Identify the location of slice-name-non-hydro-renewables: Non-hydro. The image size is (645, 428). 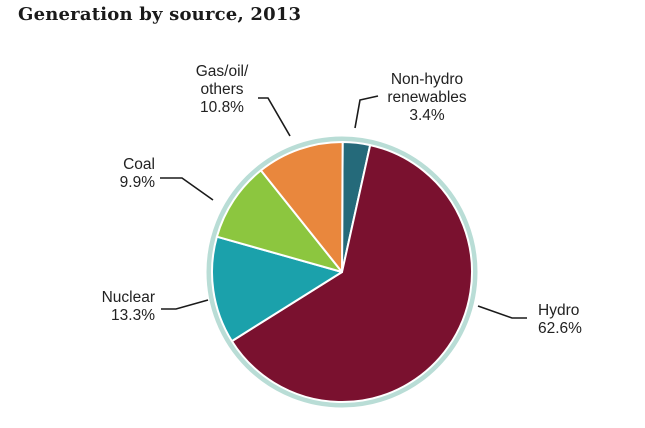
(427, 79).